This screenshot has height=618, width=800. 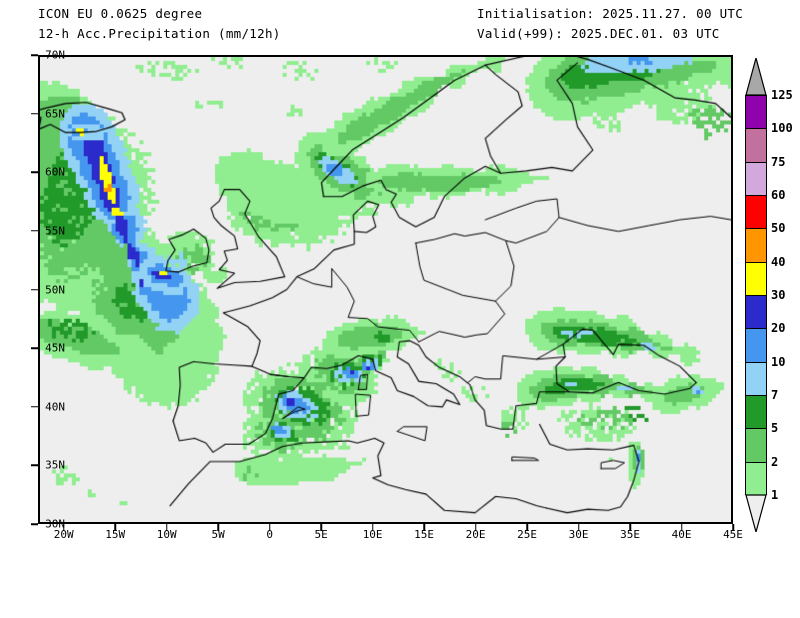 I want to click on colorbar-tick-2: 2, so click(x=775, y=461).